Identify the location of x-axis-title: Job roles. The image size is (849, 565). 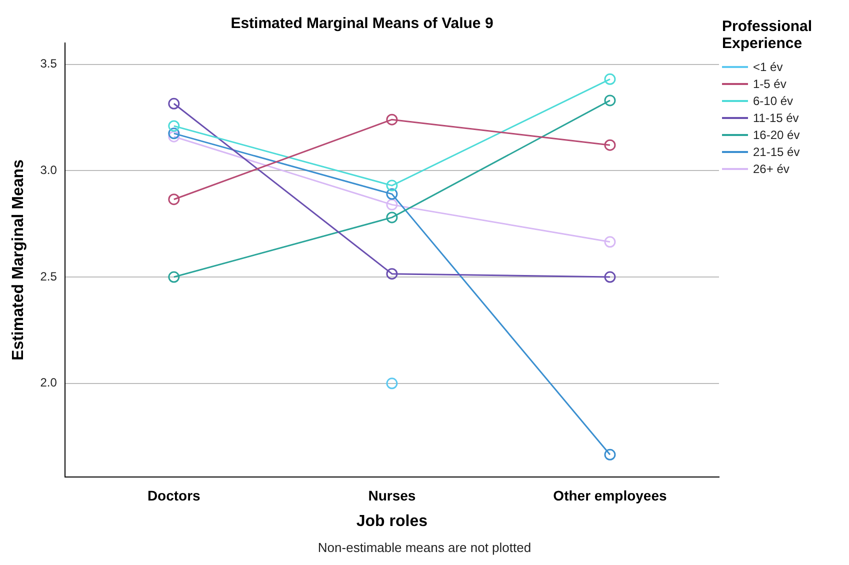
(392, 521).